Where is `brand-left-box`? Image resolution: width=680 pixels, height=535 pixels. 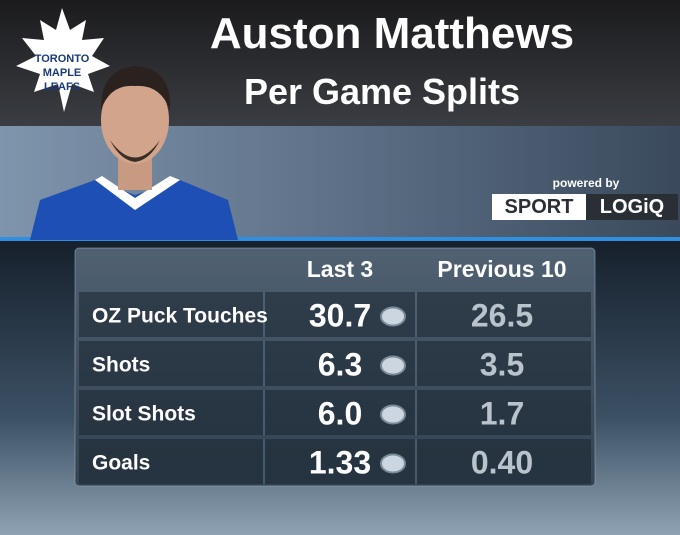
brand-left-box is located at coordinates (539, 207).